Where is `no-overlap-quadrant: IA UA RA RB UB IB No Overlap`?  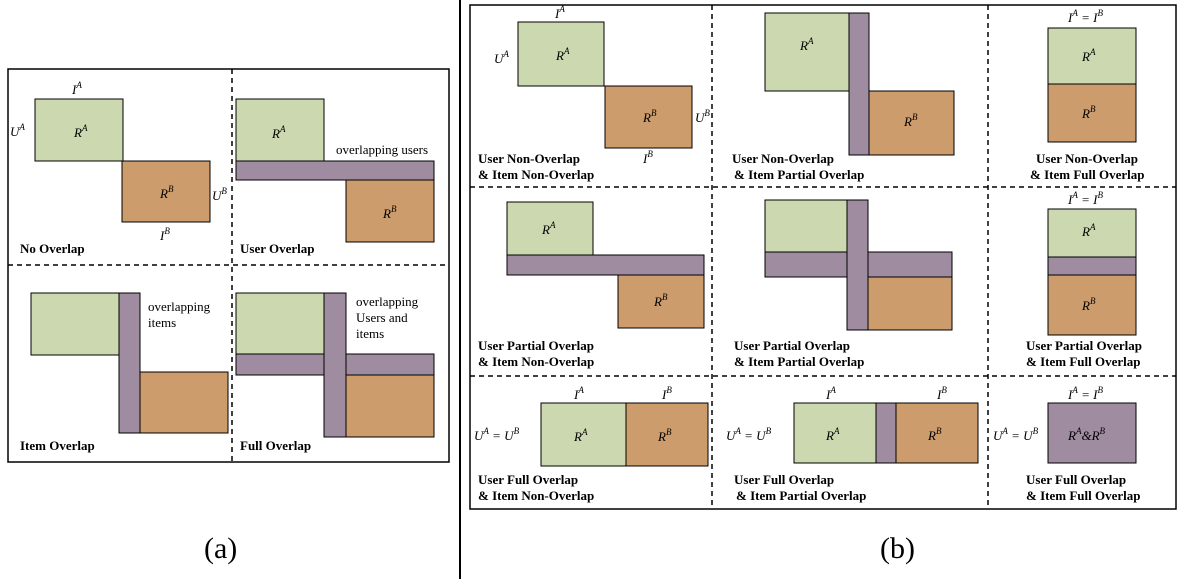
no-overlap-quadrant: IA UA RA RB UB IB No Overlap is located at coordinates (118, 168).